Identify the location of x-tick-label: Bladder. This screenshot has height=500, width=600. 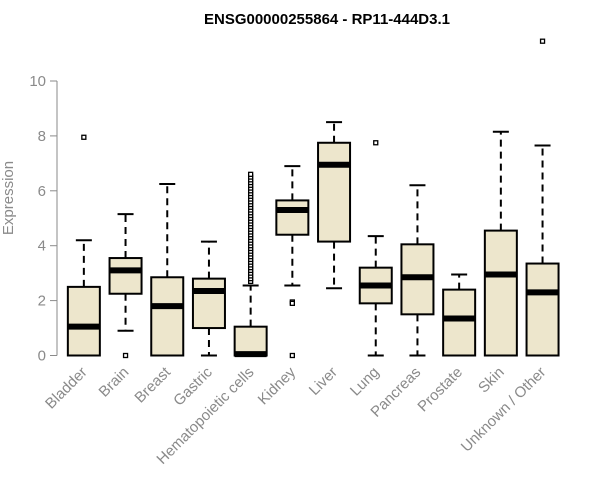
(66, 388).